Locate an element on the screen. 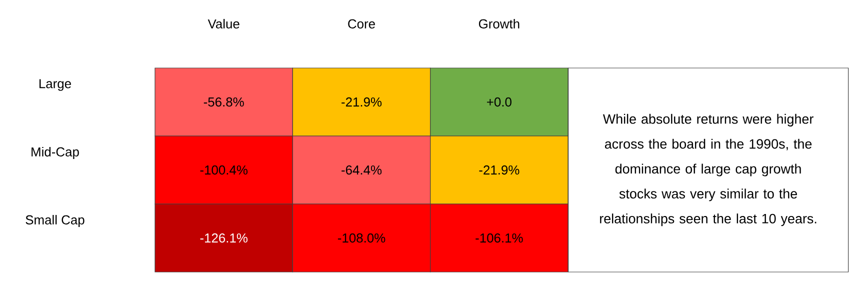 The height and width of the screenshot is (288, 853). y-tick-label: Mid-Cap is located at coordinates (55, 153).